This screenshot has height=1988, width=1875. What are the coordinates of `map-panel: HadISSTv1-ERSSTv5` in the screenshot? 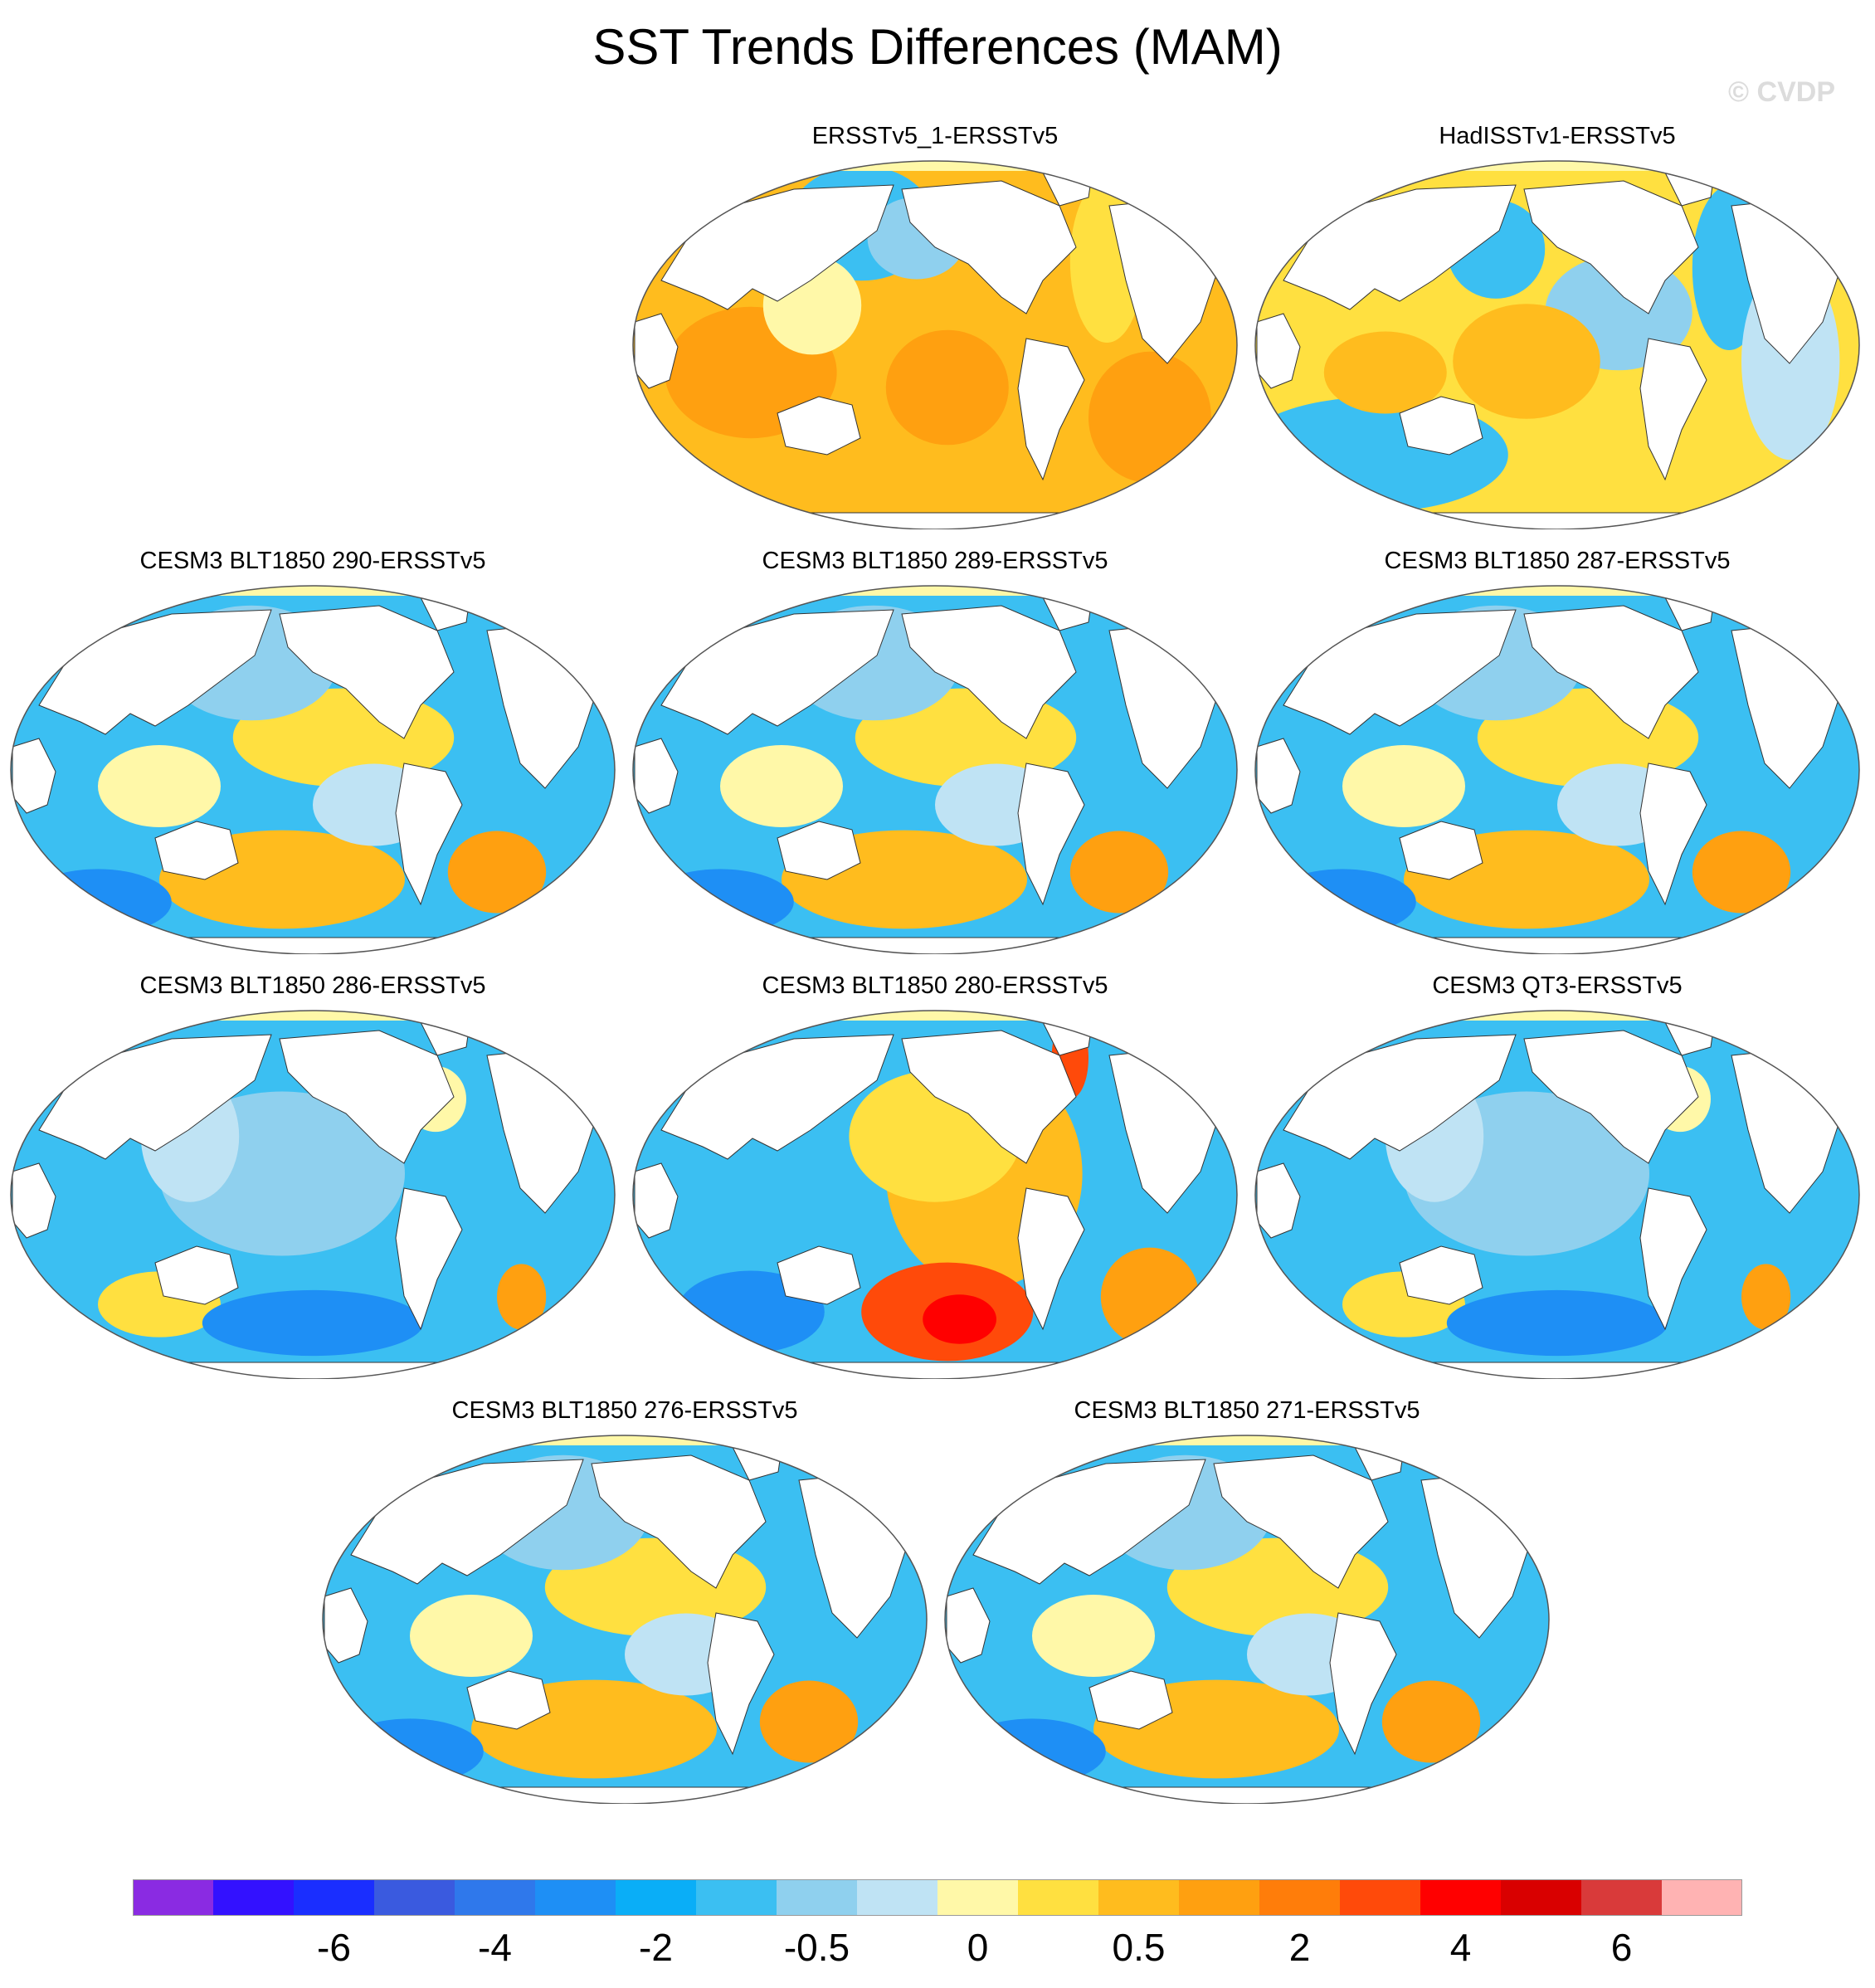 It's located at (1557, 326).